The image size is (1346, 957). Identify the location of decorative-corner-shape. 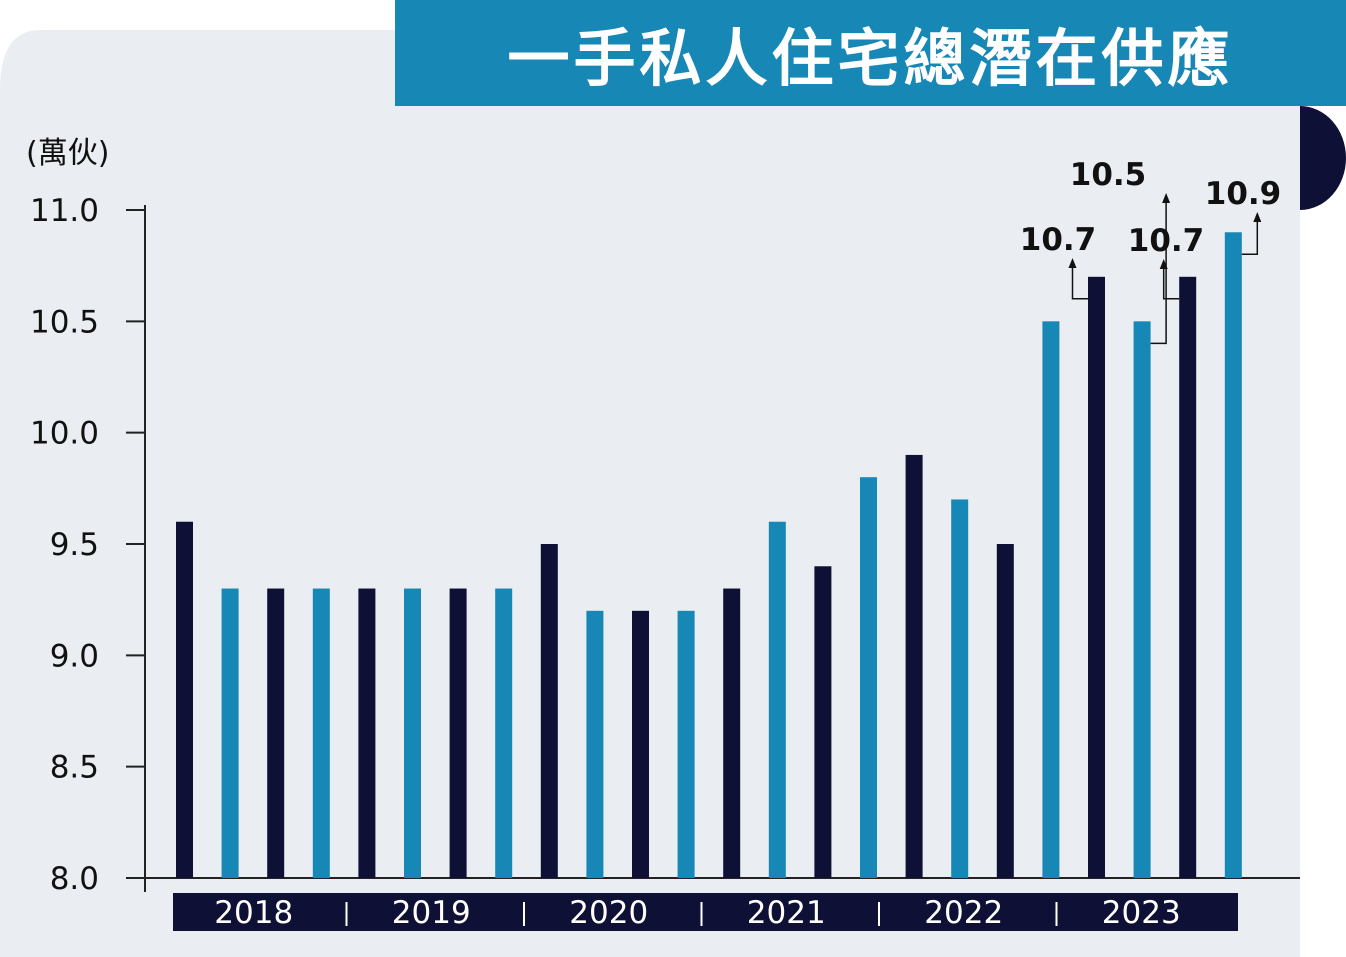
(1323, 158).